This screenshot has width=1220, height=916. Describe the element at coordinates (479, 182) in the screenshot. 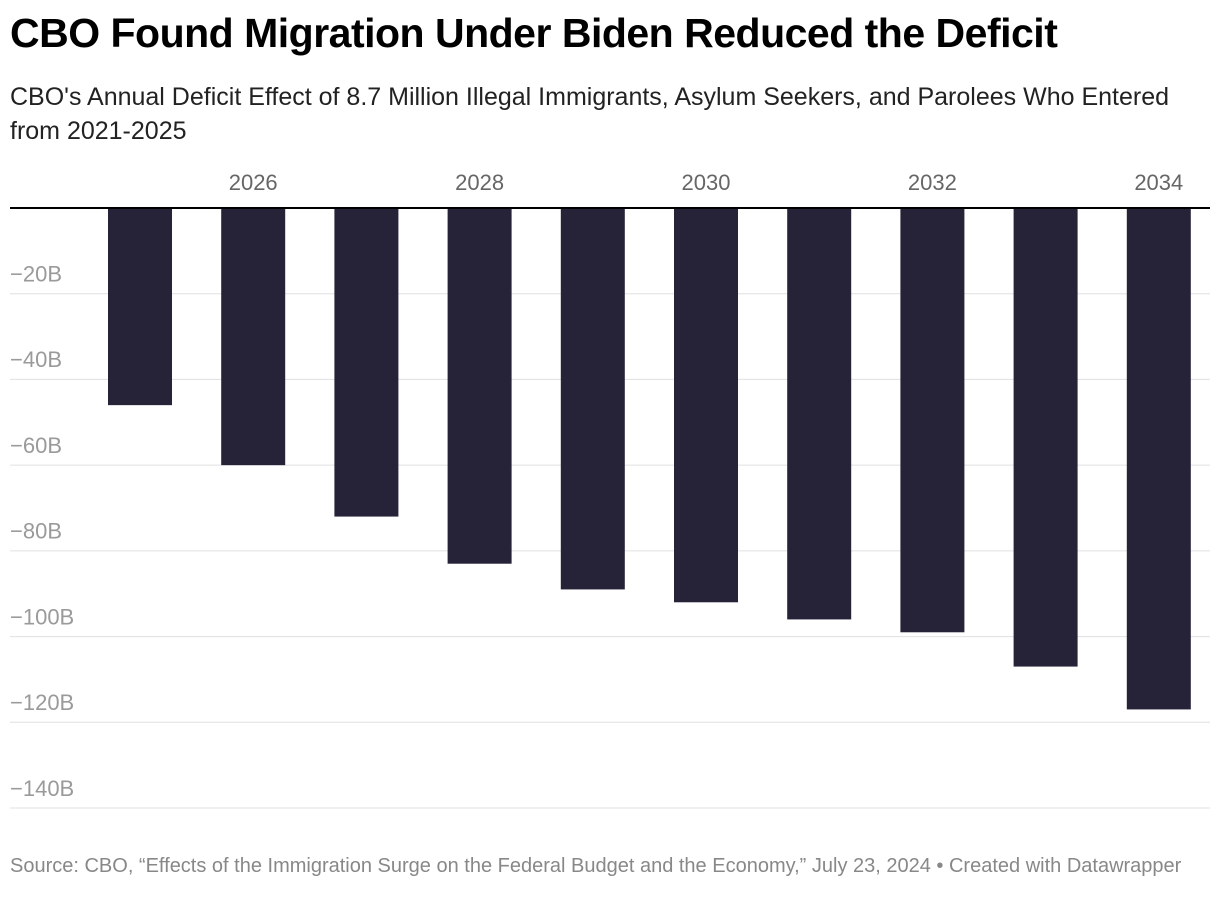

I see `x-tick-label: 2028` at that location.